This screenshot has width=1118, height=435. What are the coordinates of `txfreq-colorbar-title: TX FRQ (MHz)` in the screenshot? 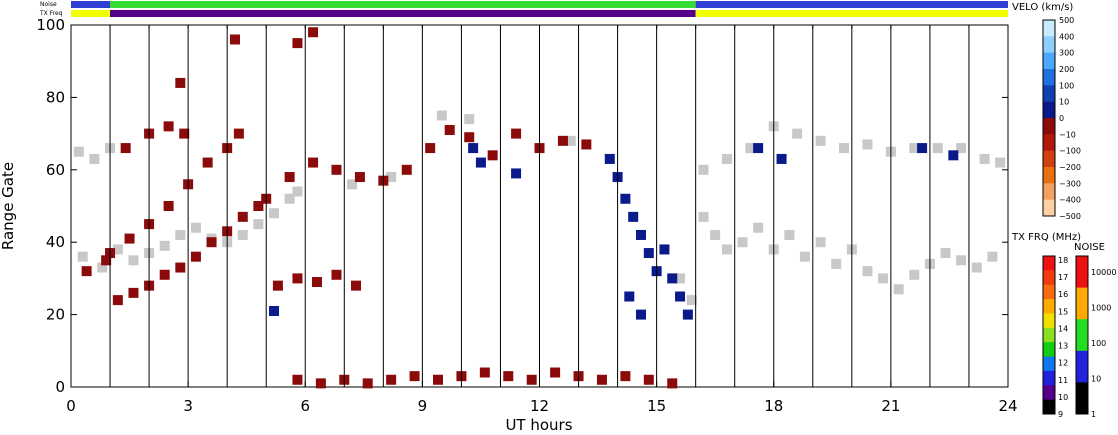 It's located at (1046, 237).